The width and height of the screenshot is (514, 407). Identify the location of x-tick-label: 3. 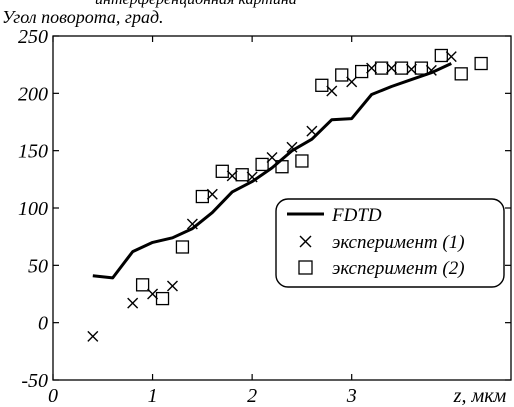
(351, 396).